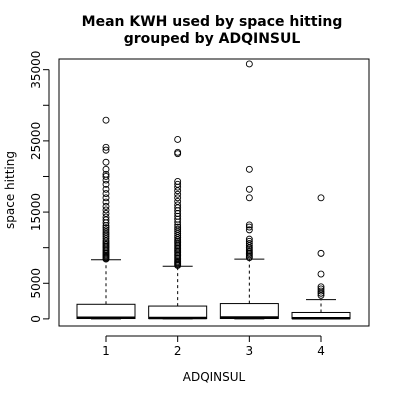 This screenshot has width=400, height=400. Describe the element at coordinates (213, 346) in the screenshot. I see `x-axis: 1 2 3 4` at that location.